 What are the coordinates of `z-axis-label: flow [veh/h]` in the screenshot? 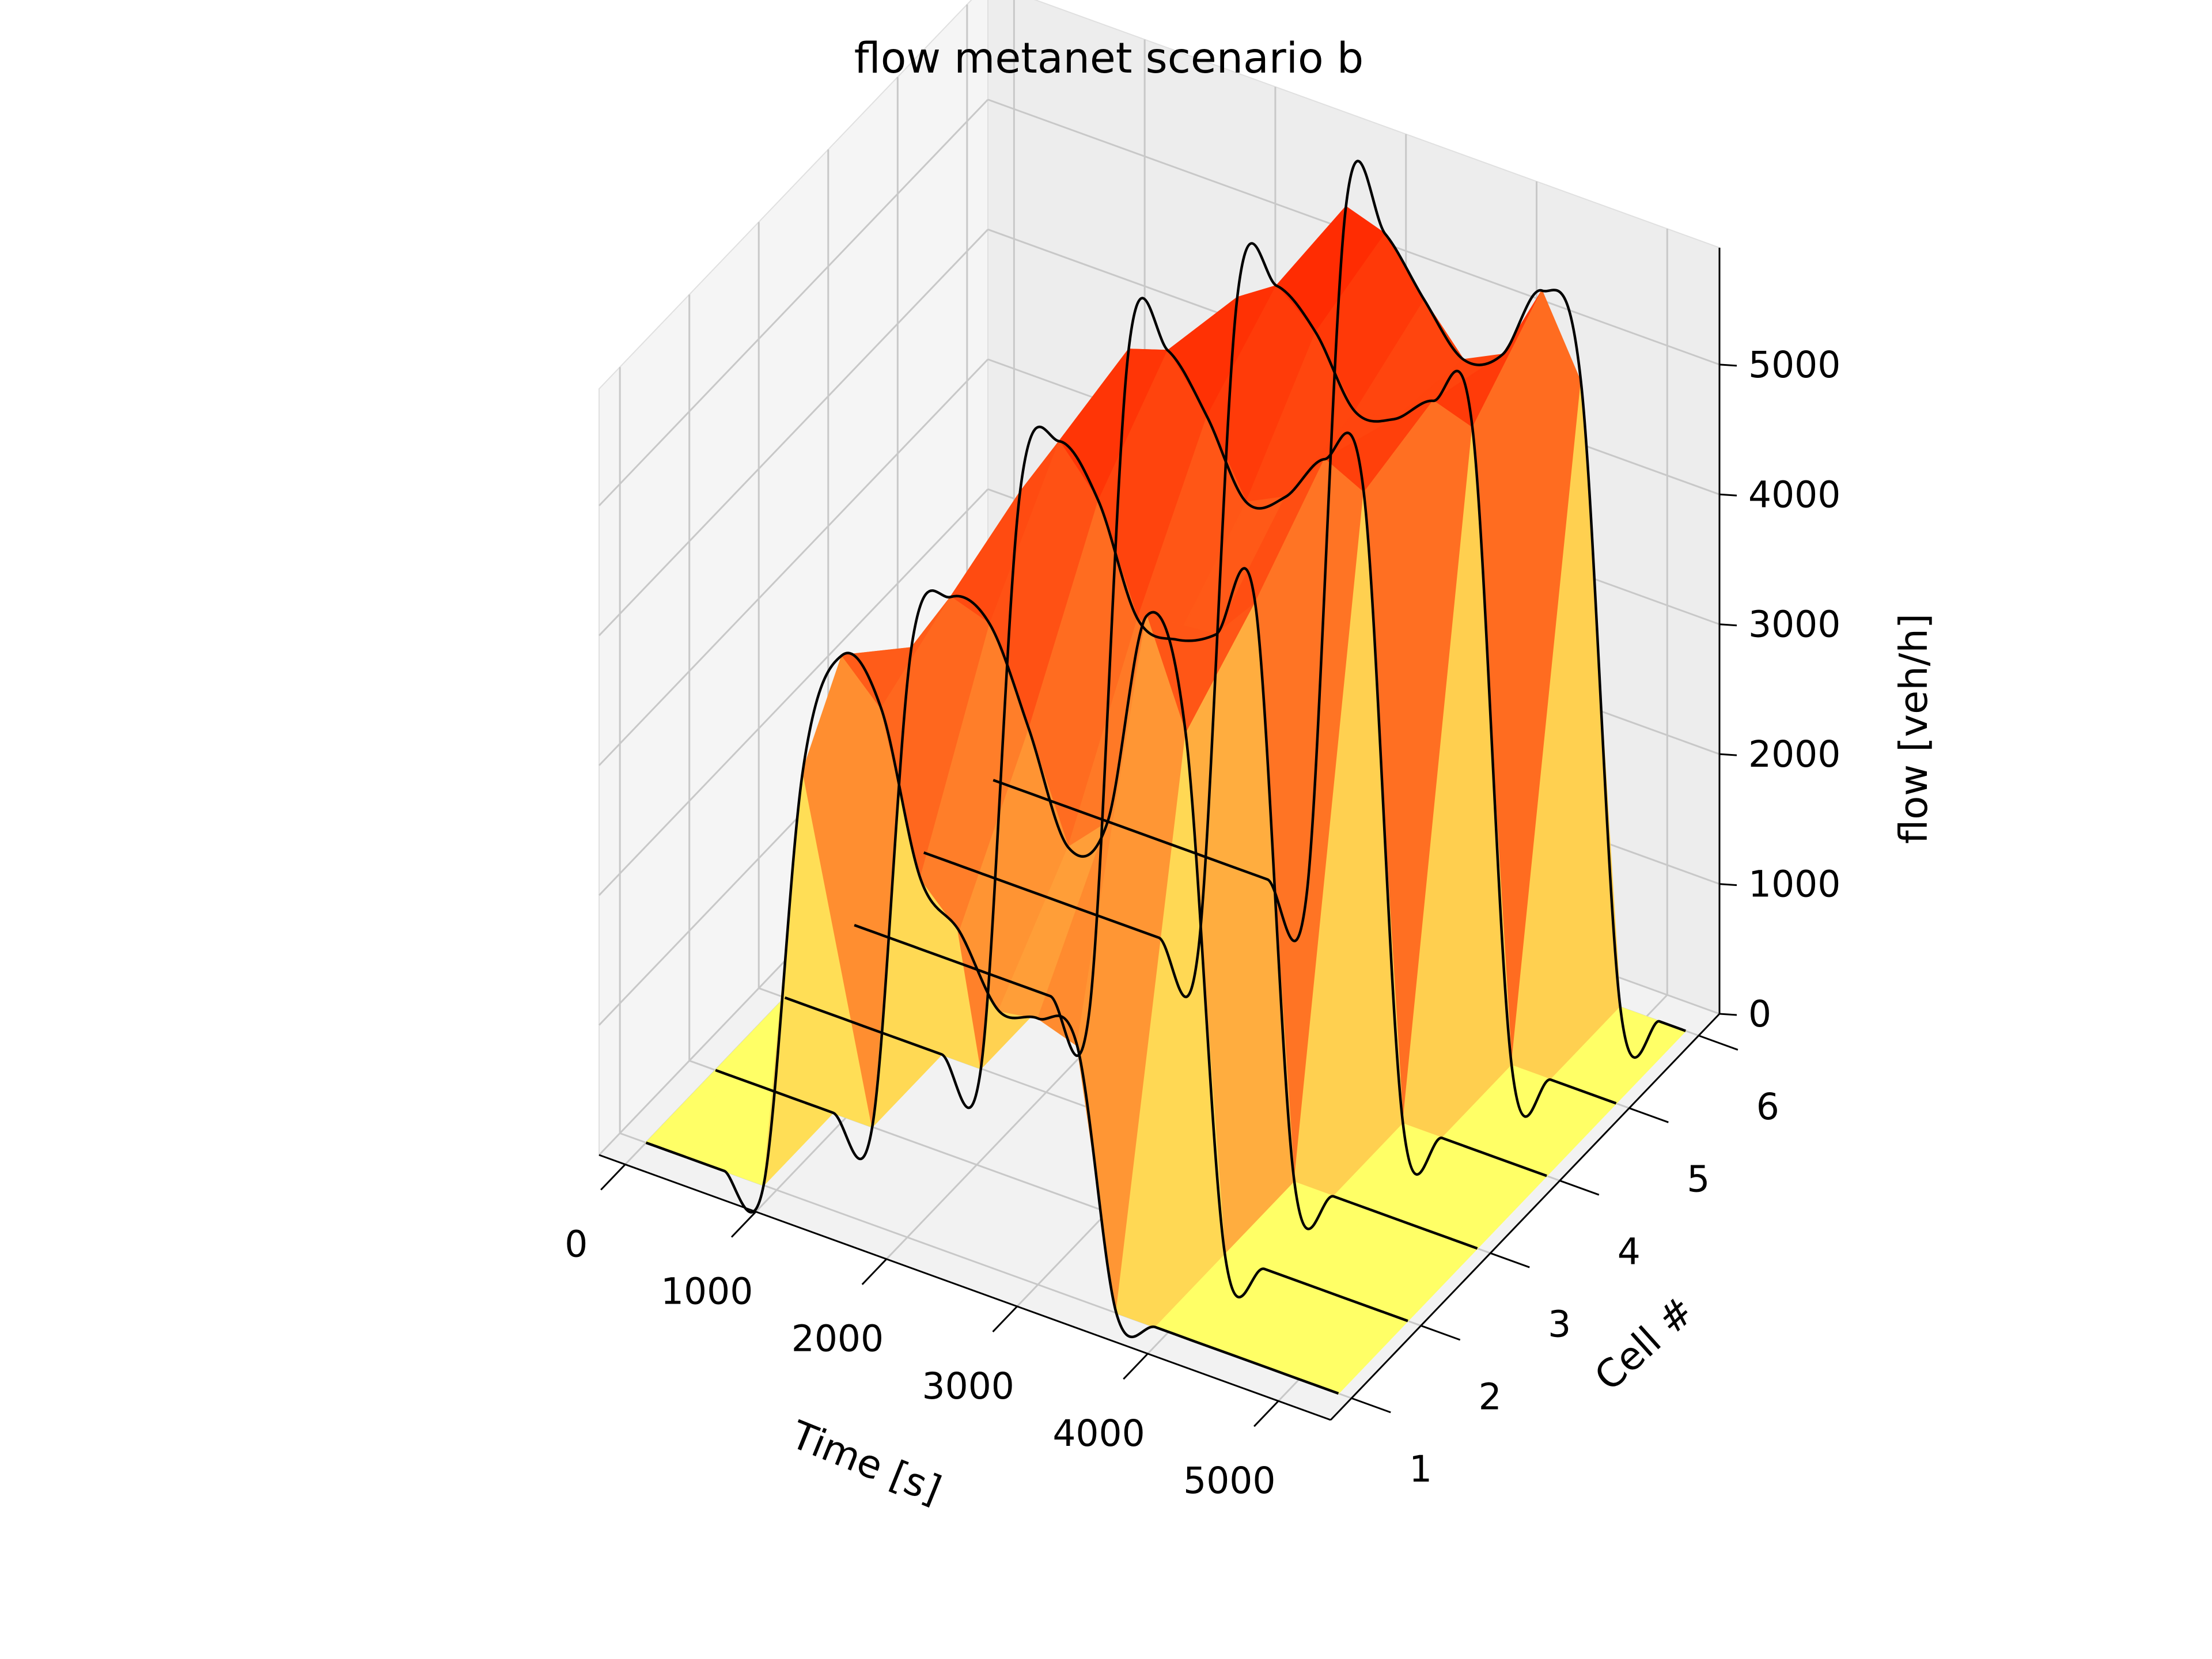 It's located at (1913, 728).